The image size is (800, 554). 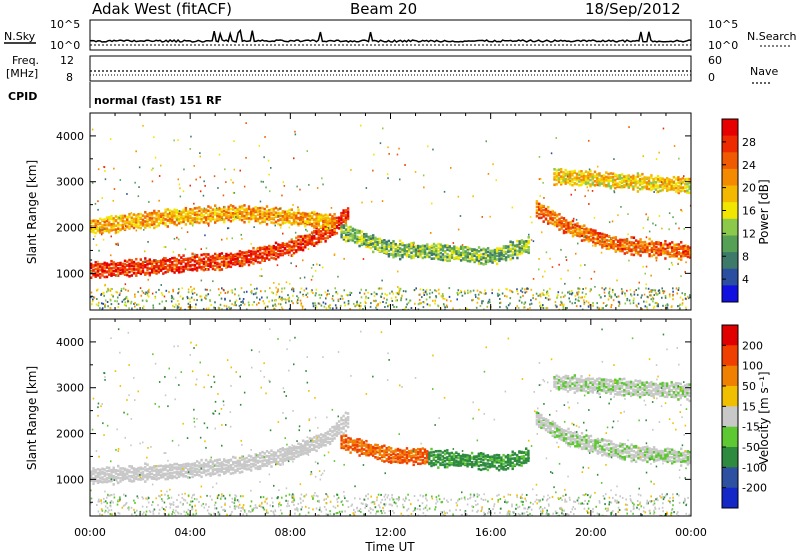 What do you see at coordinates (745, 256) in the screenshot?
I see `colorbar-tick-label: 8` at bounding box center [745, 256].